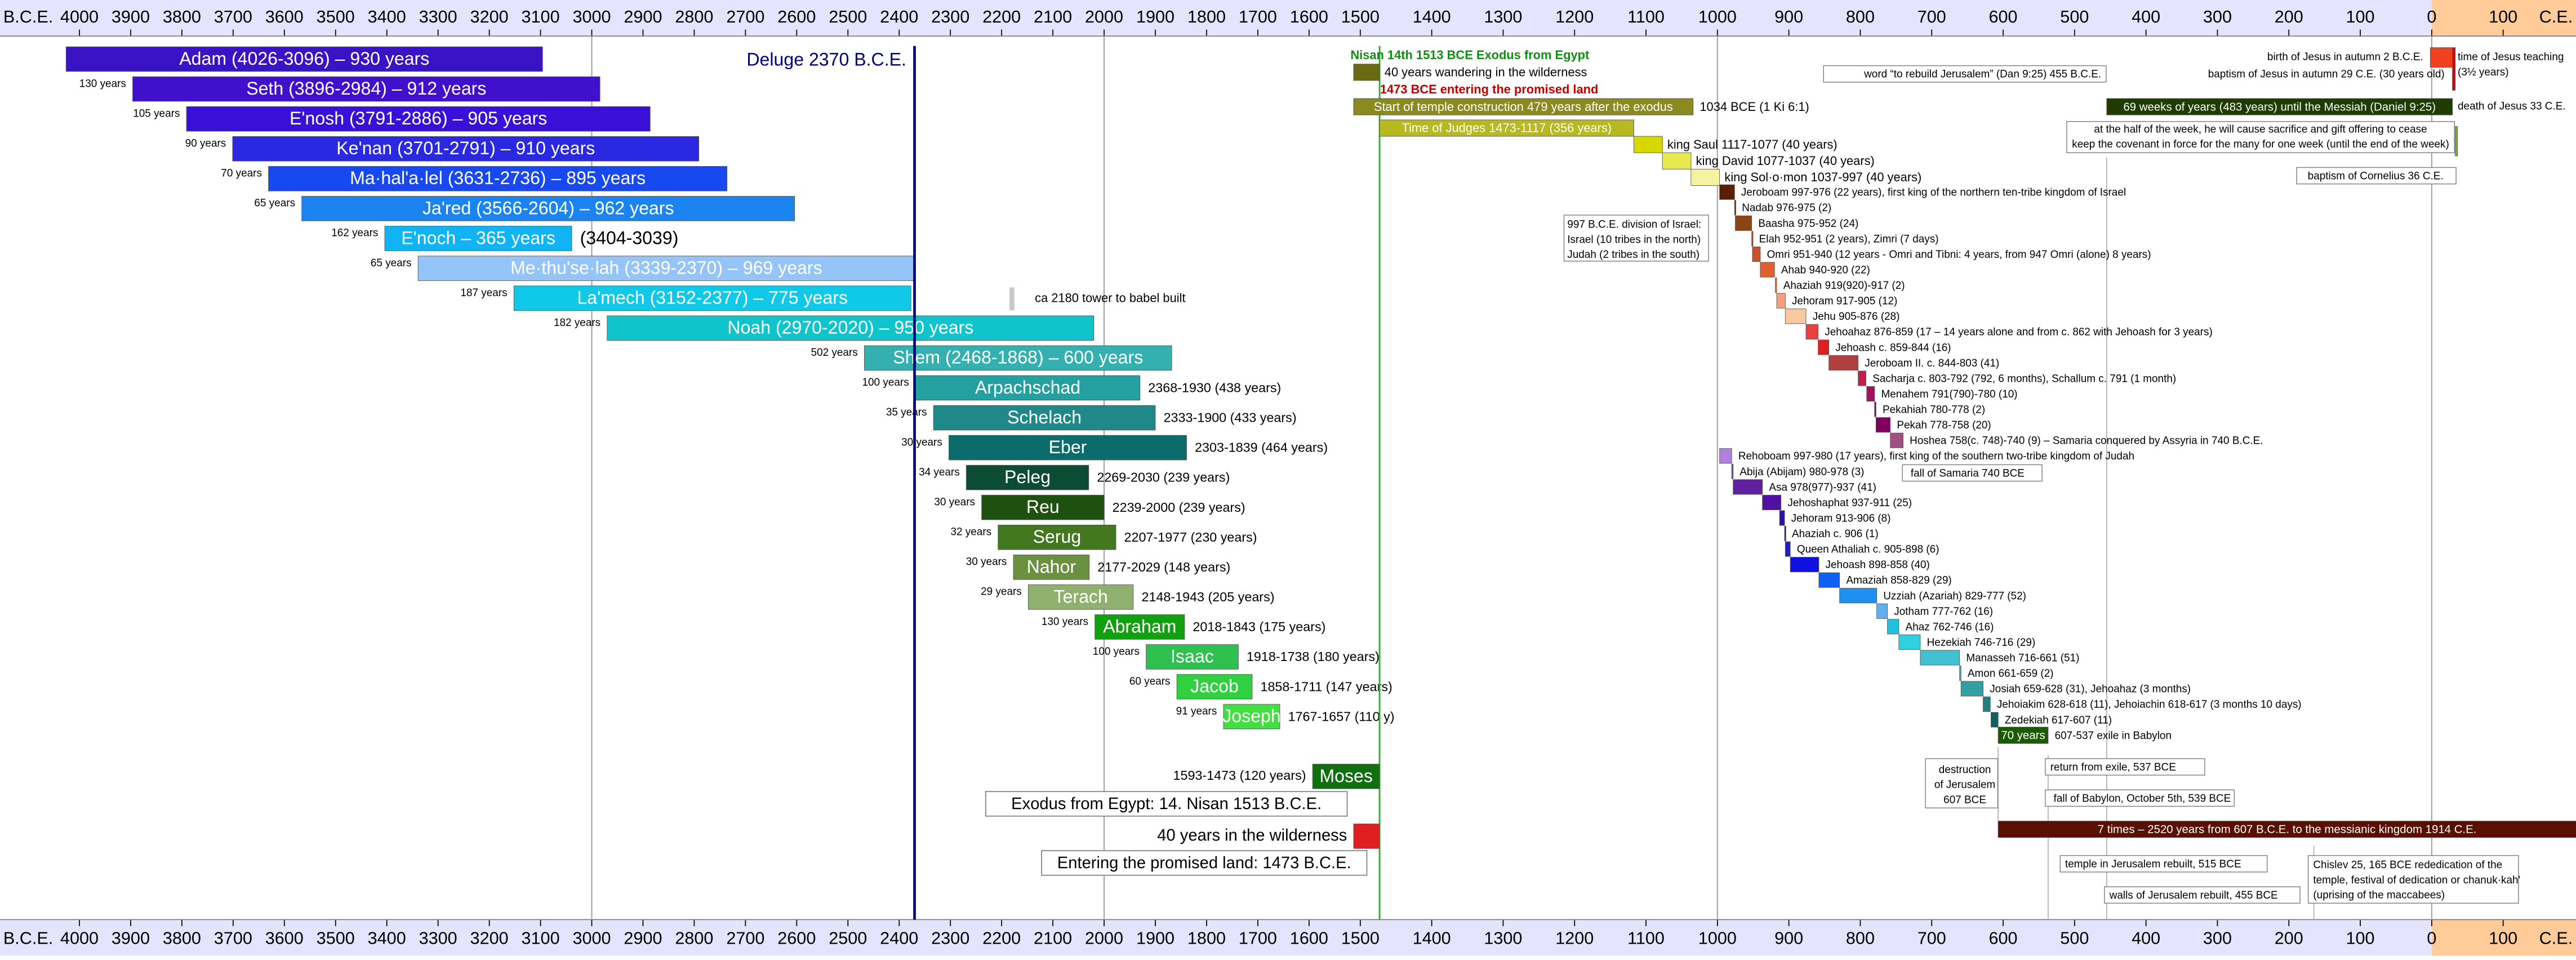 The width and height of the screenshot is (2576, 960). I want to click on reign-label: Ahaziah 919(920)-917 (2), so click(1844, 286).